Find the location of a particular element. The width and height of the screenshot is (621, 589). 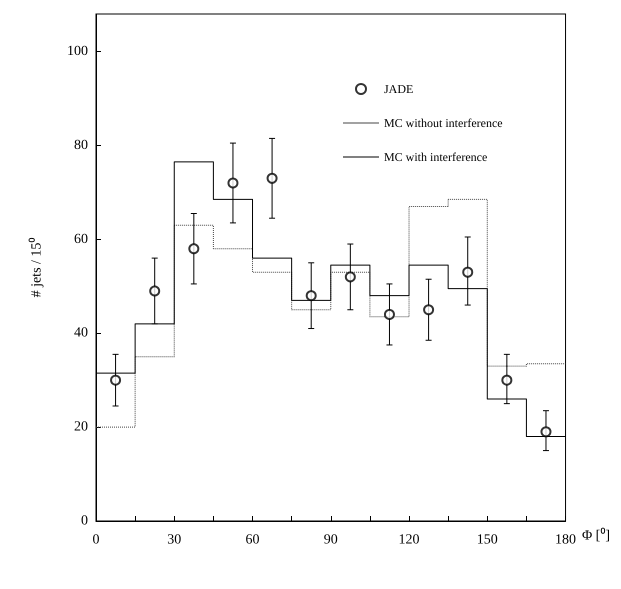

x-tick-label: 0 is located at coordinates (96, 540).